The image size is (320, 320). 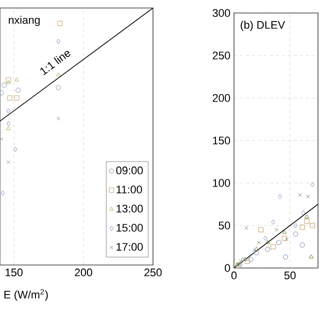 What do you see at coordinates (224, 226) in the screenshot?
I see `y-tick-label: 50` at bounding box center [224, 226].